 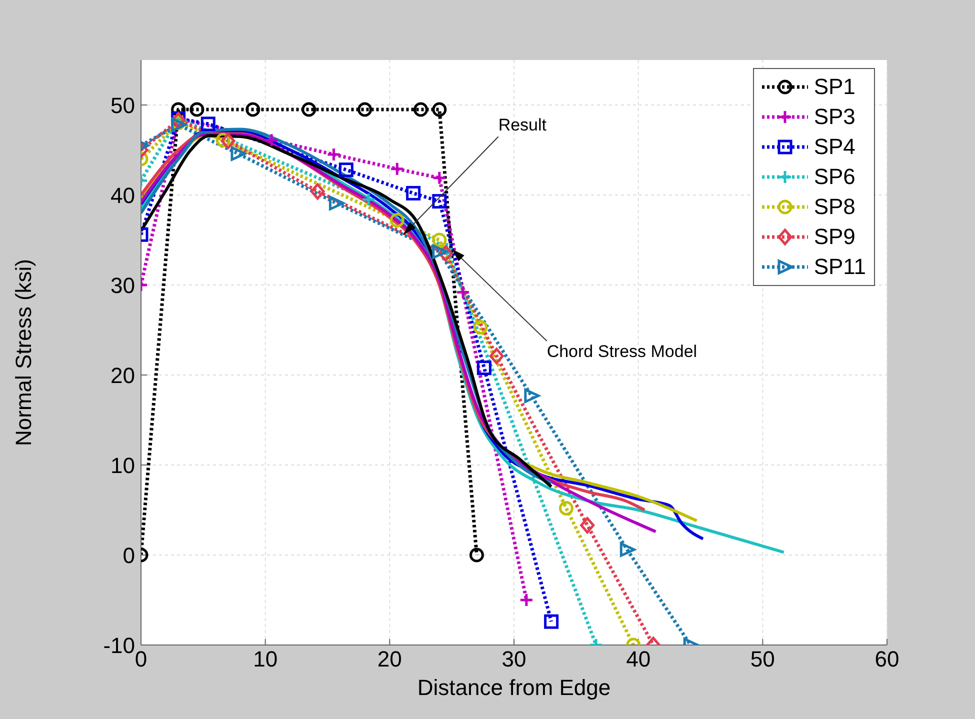 What do you see at coordinates (265, 659) in the screenshot?
I see `x-tick-label: 10` at bounding box center [265, 659].